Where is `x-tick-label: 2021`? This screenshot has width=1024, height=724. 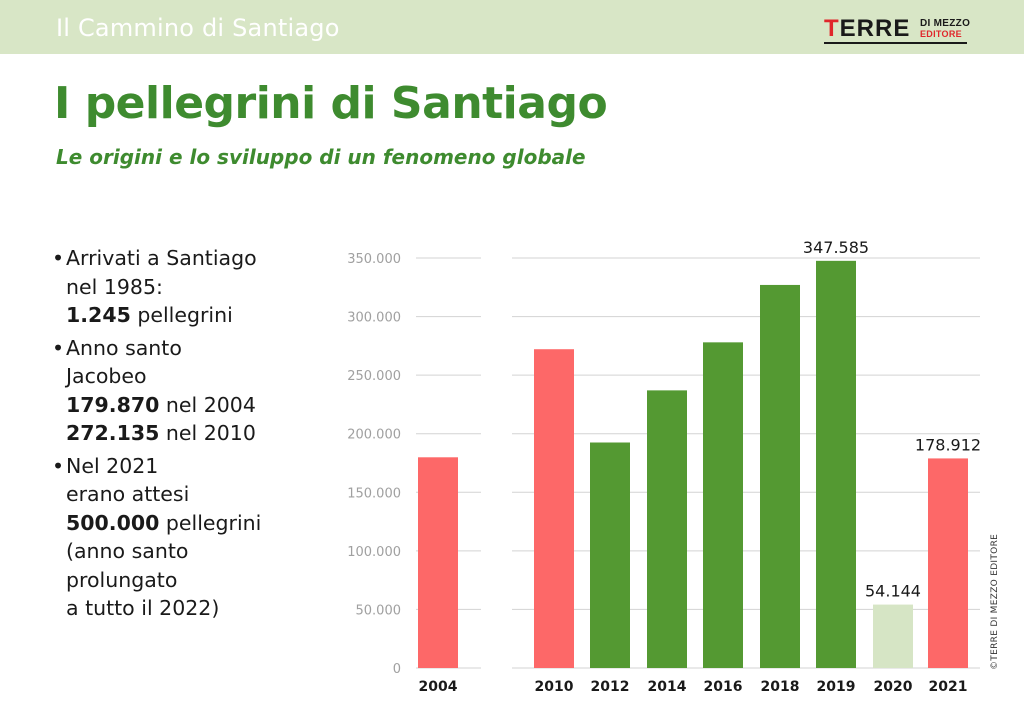
x-tick-label: 2021 is located at coordinates (948, 687).